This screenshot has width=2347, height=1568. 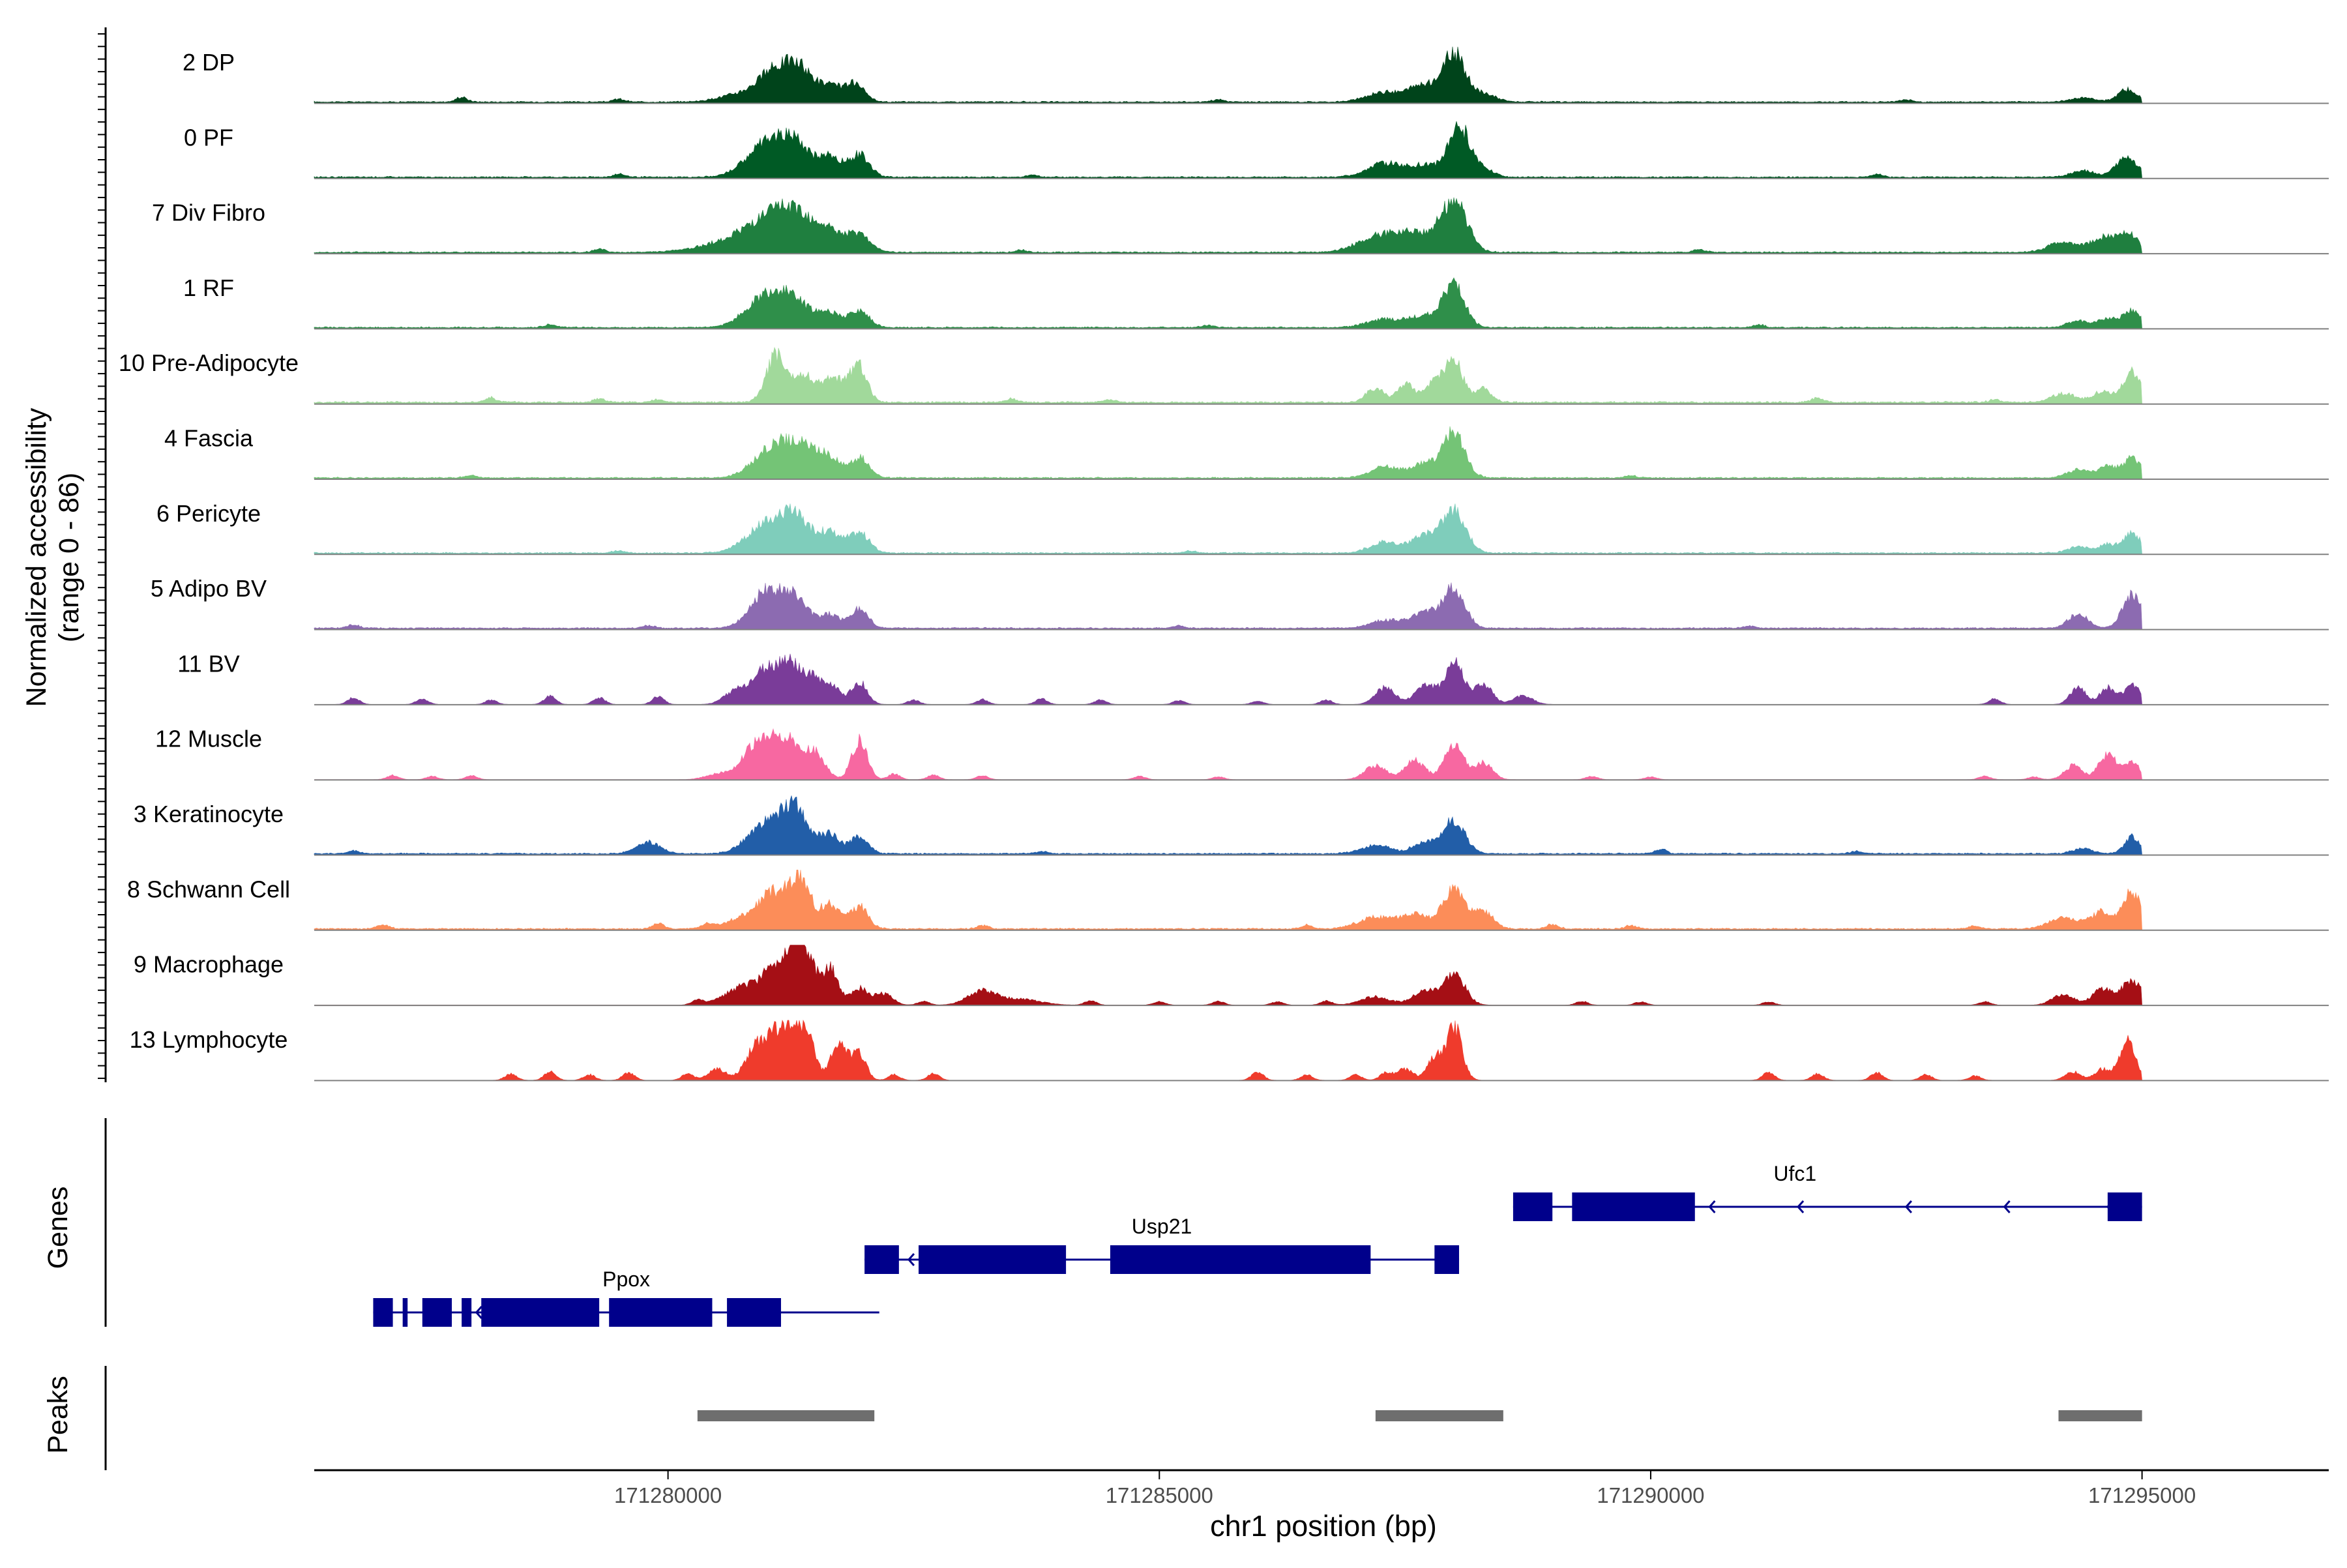 I want to click on x-tick-label: 171290000, so click(x=1650, y=1495).